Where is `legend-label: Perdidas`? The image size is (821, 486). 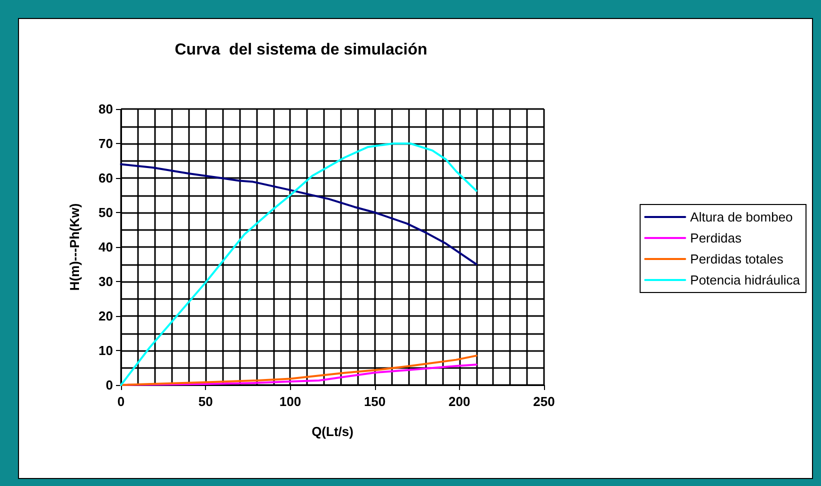 legend-label: Perdidas is located at coordinates (716, 238).